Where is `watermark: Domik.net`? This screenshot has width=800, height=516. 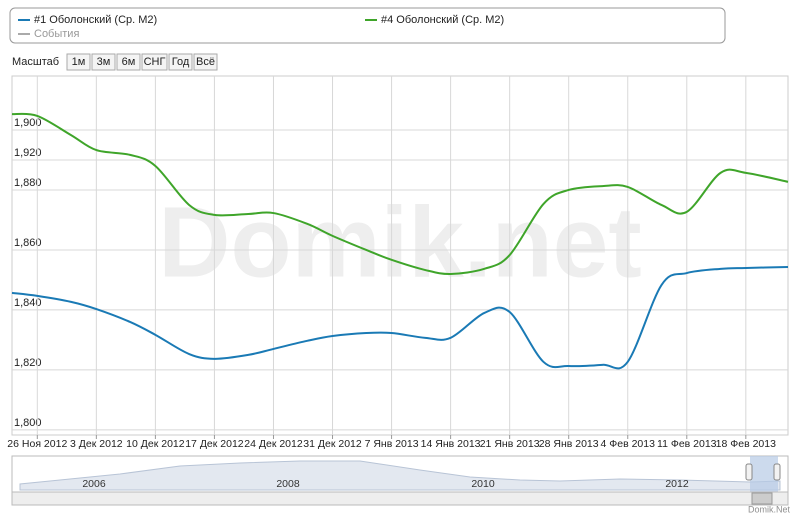
watermark: Domik.net is located at coordinates (399, 242).